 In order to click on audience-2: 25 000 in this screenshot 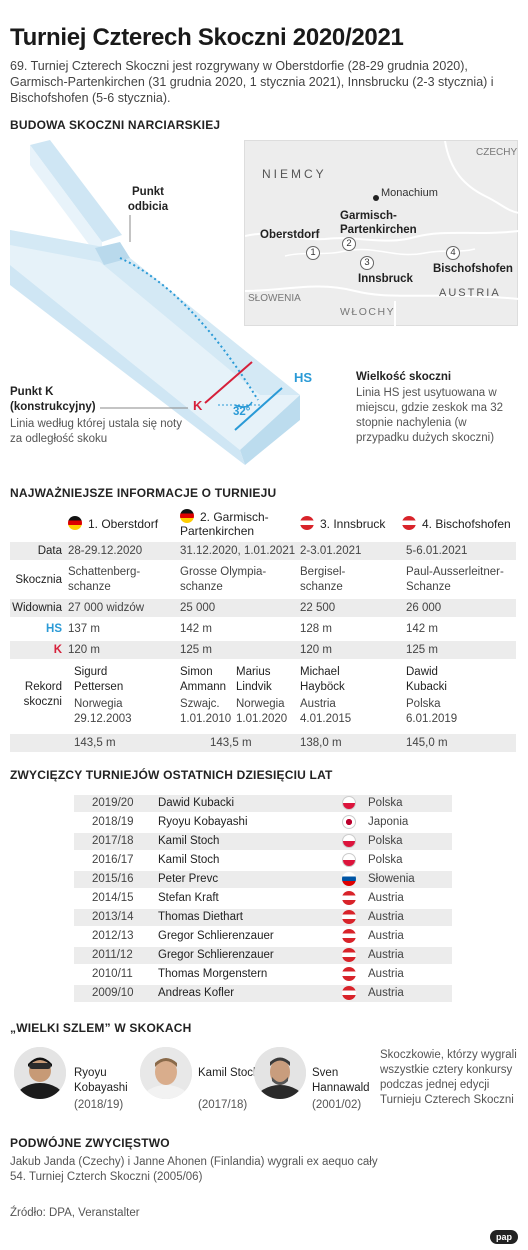, I will do `click(198, 608)`.